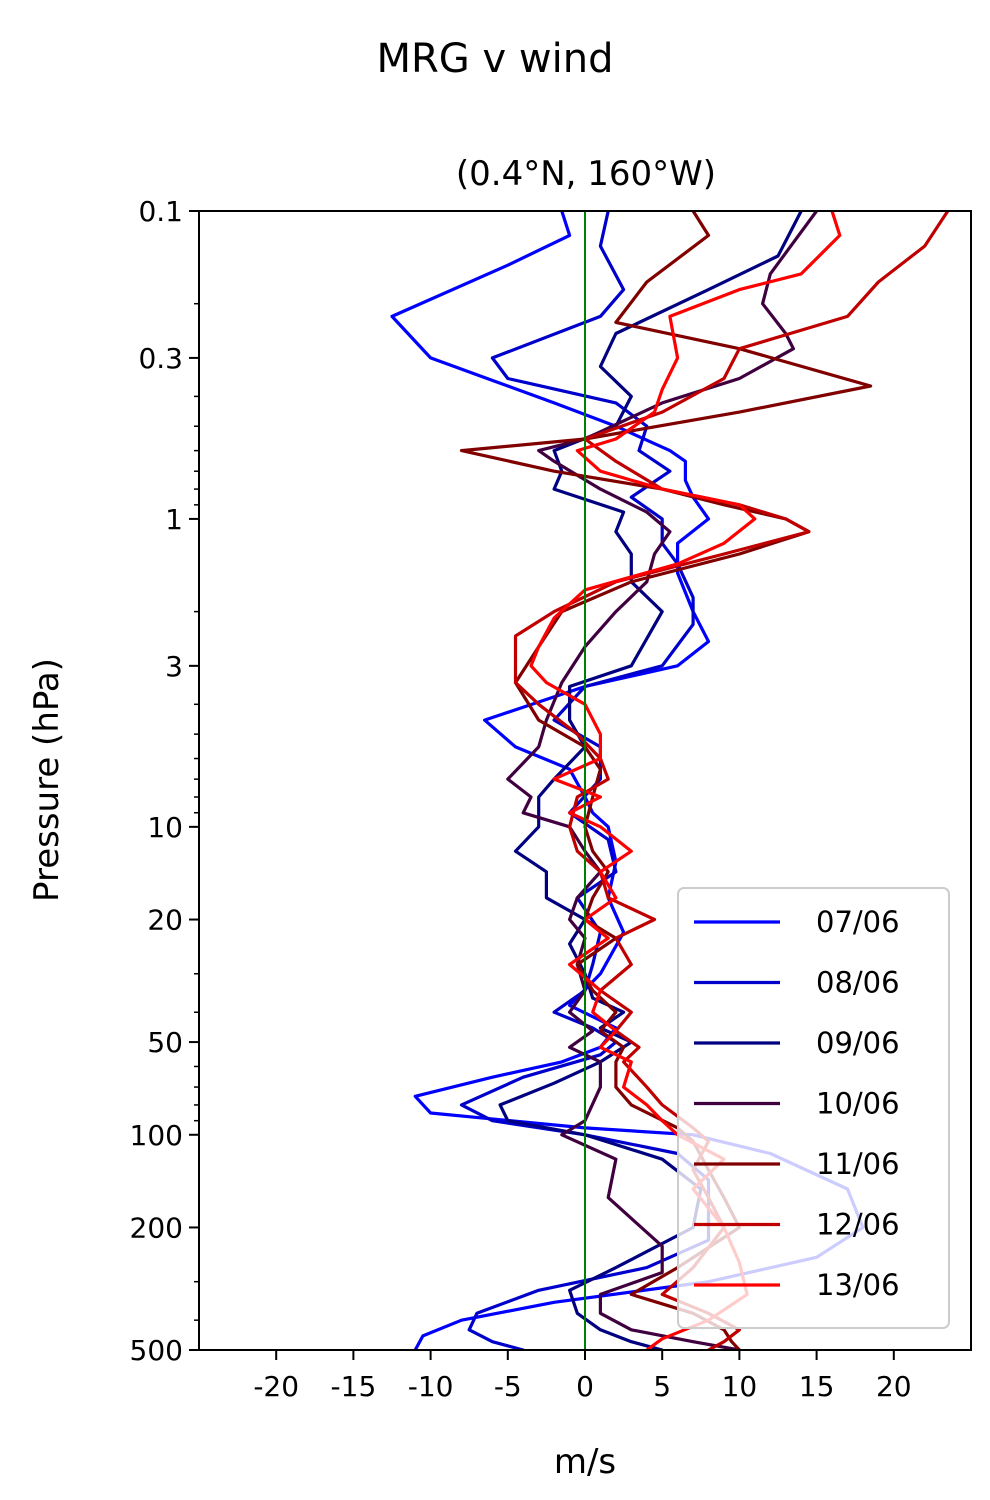 The width and height of the screenshot is (990, 1500). What do you see at coordinates (858, 1225) in the screenshot?
I see `legend-label: 12/06` at bounding box center [858, 1225].